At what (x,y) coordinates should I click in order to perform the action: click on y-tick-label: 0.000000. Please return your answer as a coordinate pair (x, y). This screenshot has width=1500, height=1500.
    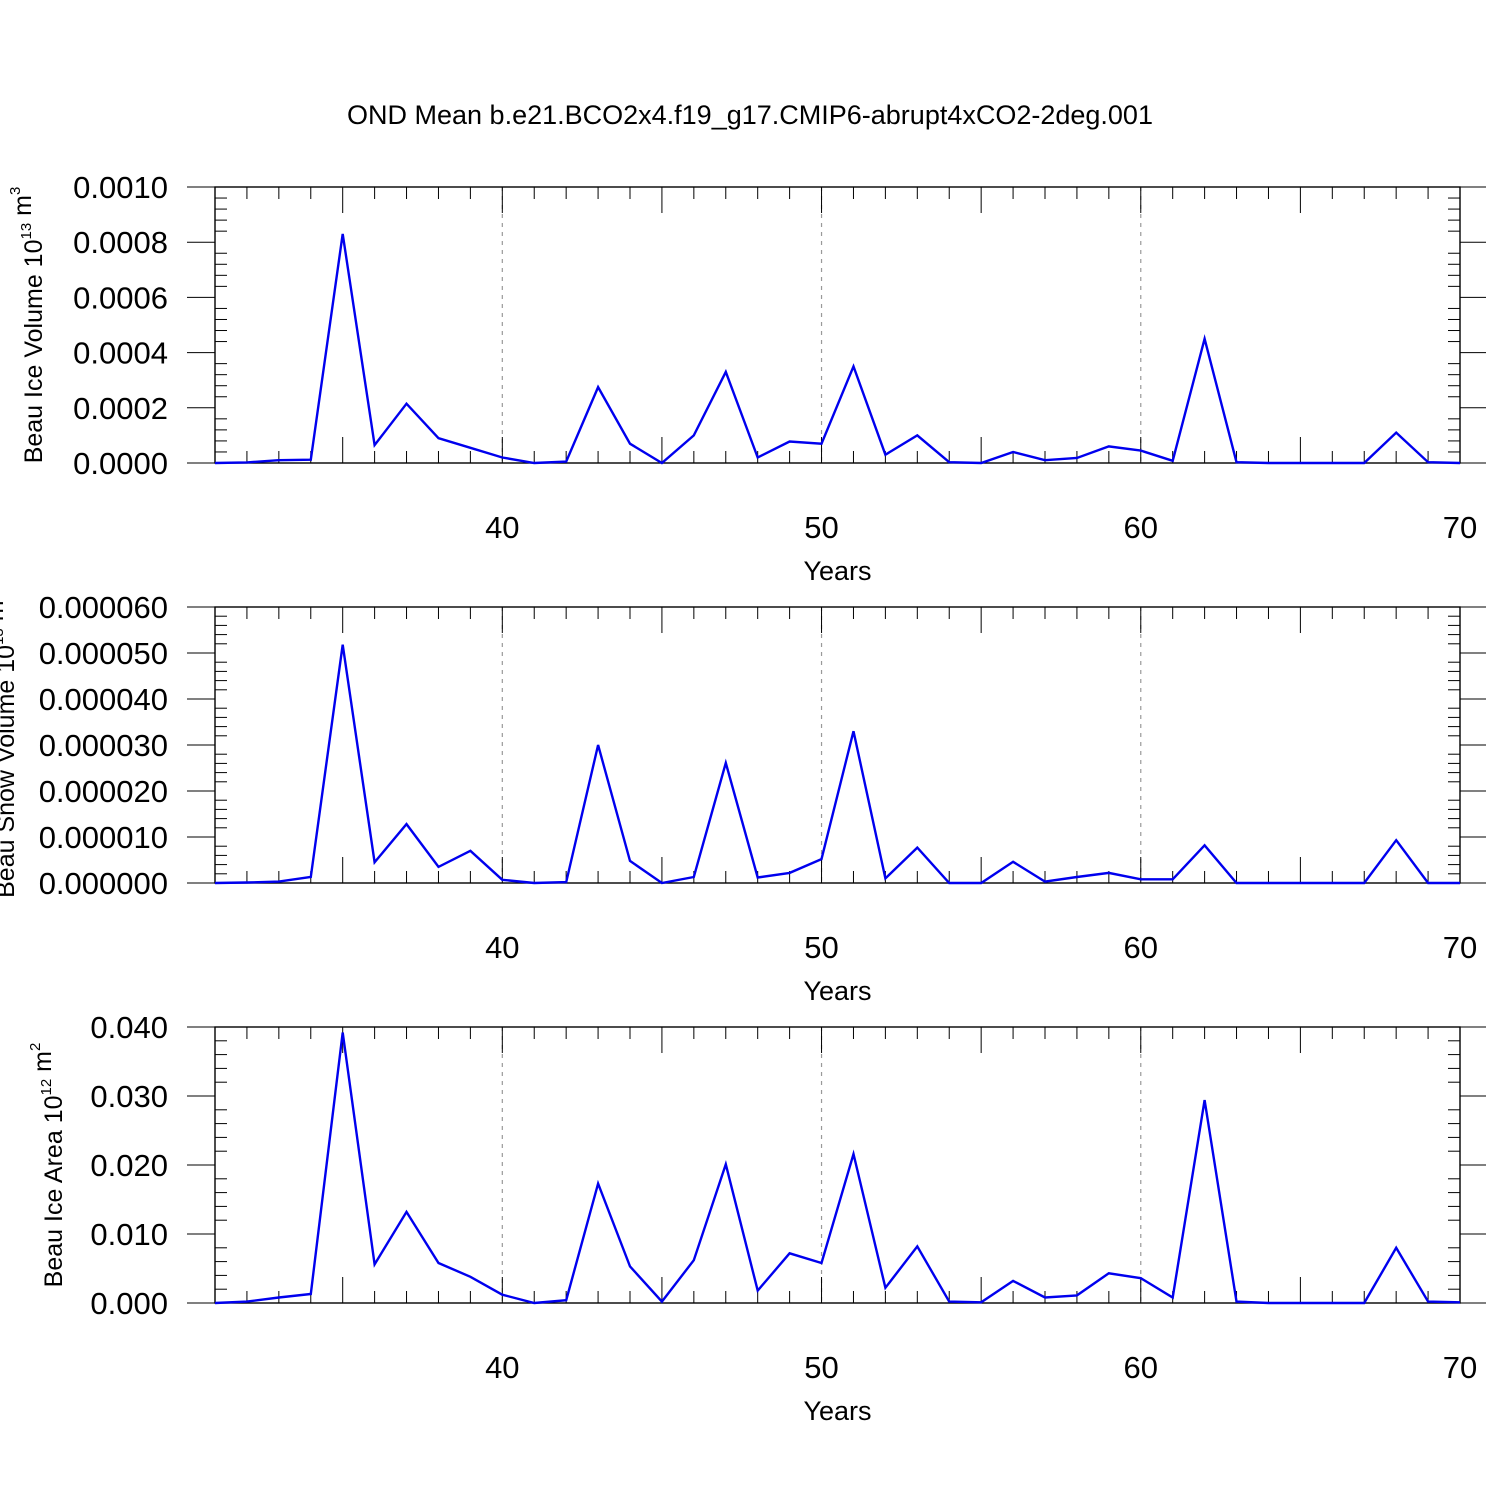
    Looking at the image, I should click on (103, 883).